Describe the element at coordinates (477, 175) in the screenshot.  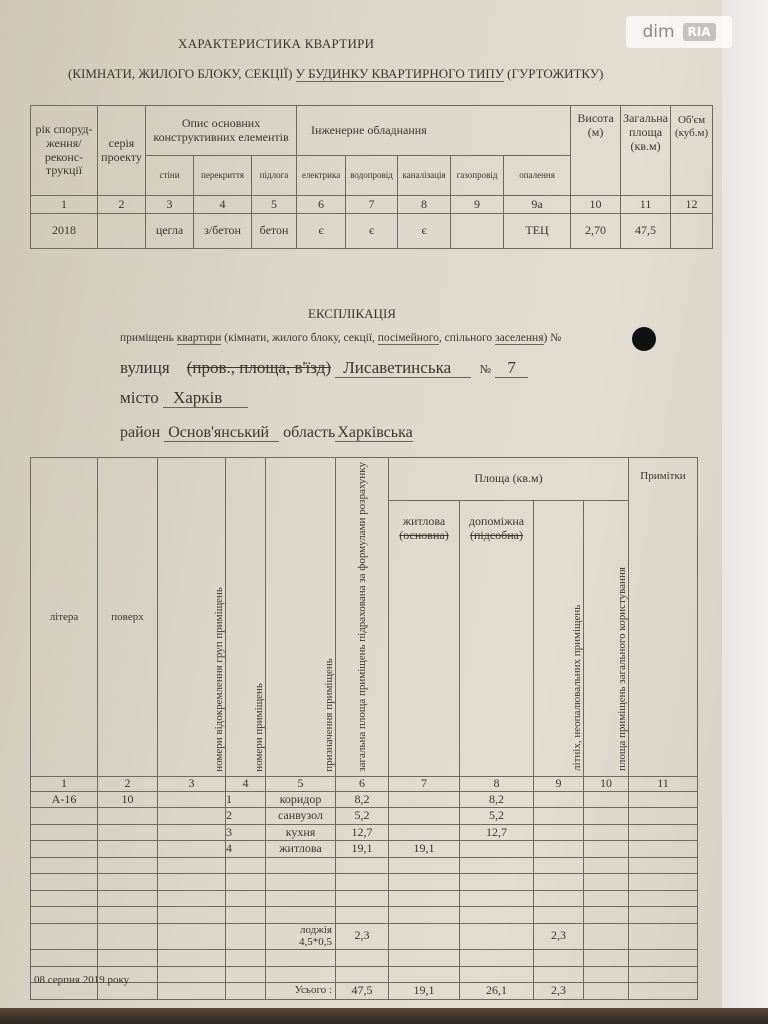
I see `subheader-cell: газопровід` at that location.